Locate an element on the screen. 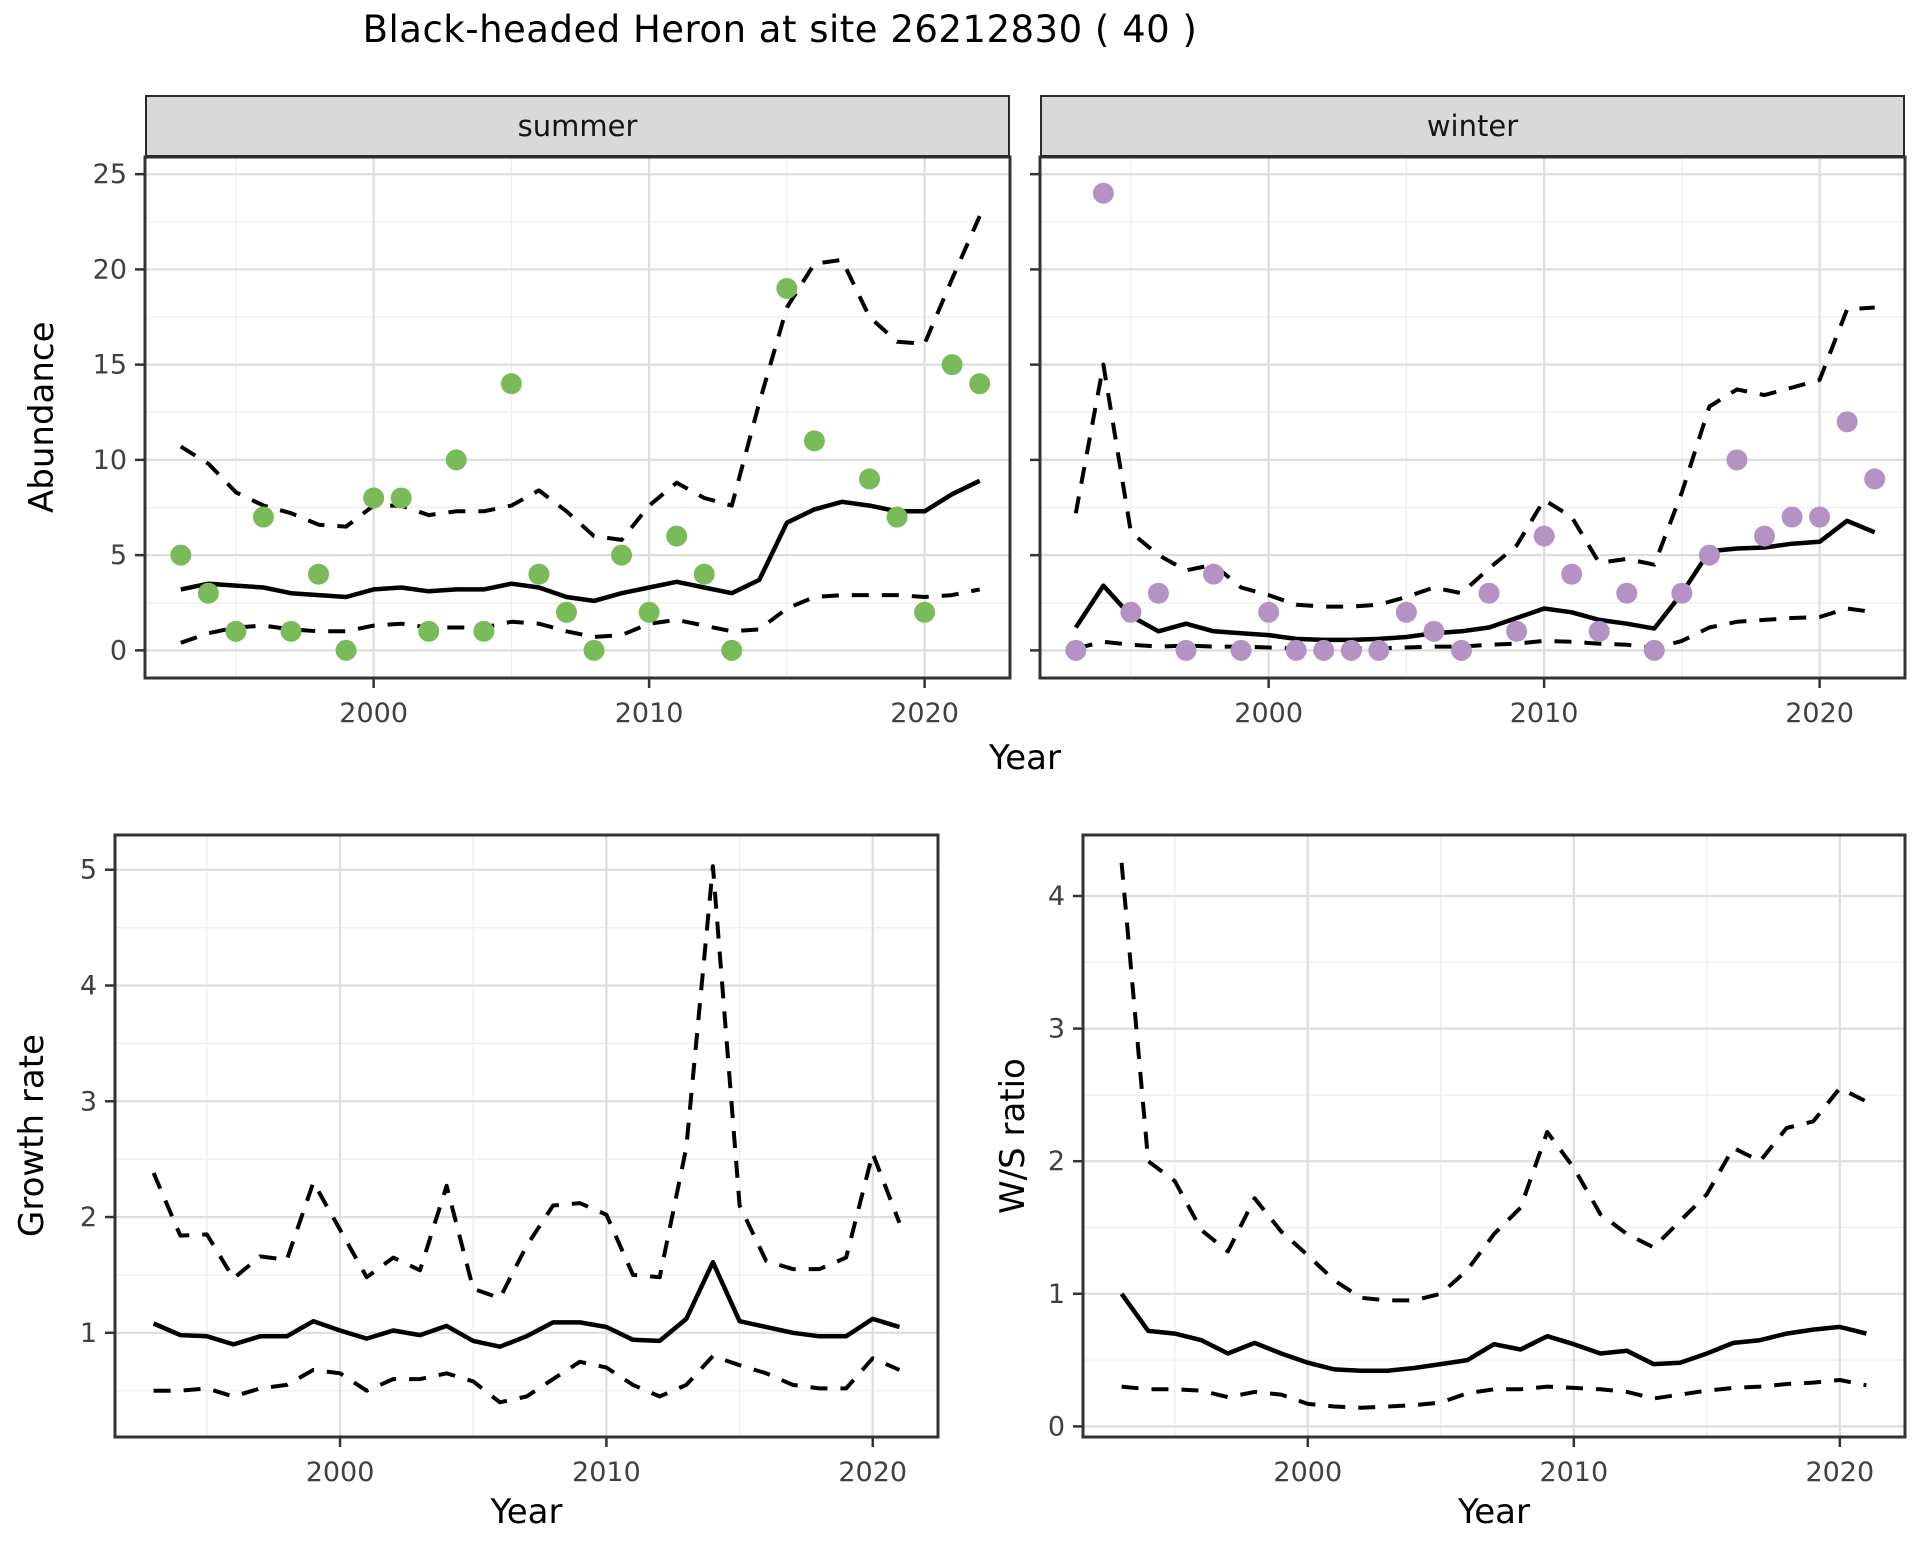 The width and height of the screenshot is (1920, 1560). svg-text: 10 is located at coordinates (110, 460).